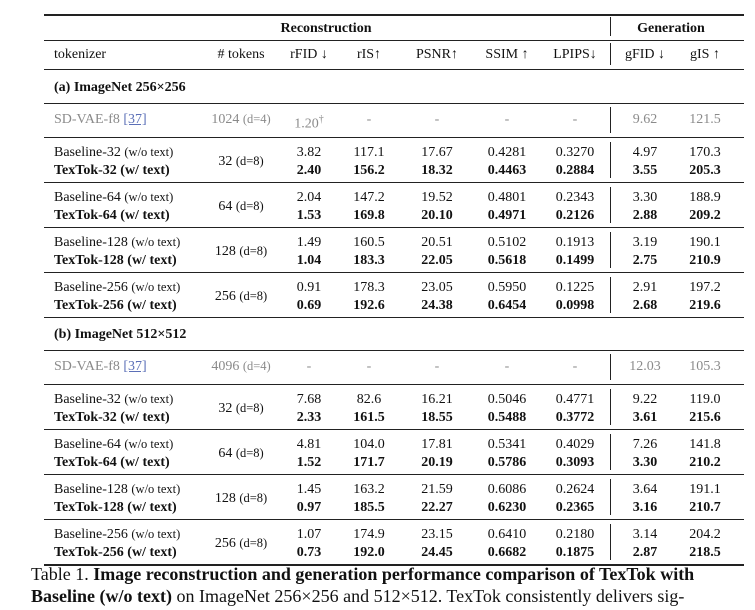 The image size is (755, 610). What do you see at coordinates (705, 534) in the screenshot?
I see `baseline-value: 204.2` at bounding box center [705, 534].